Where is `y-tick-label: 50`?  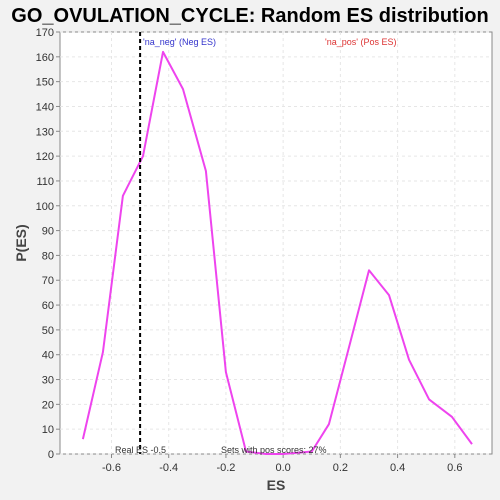
y-tick-label: 50 is located at coordinates (48, 331).